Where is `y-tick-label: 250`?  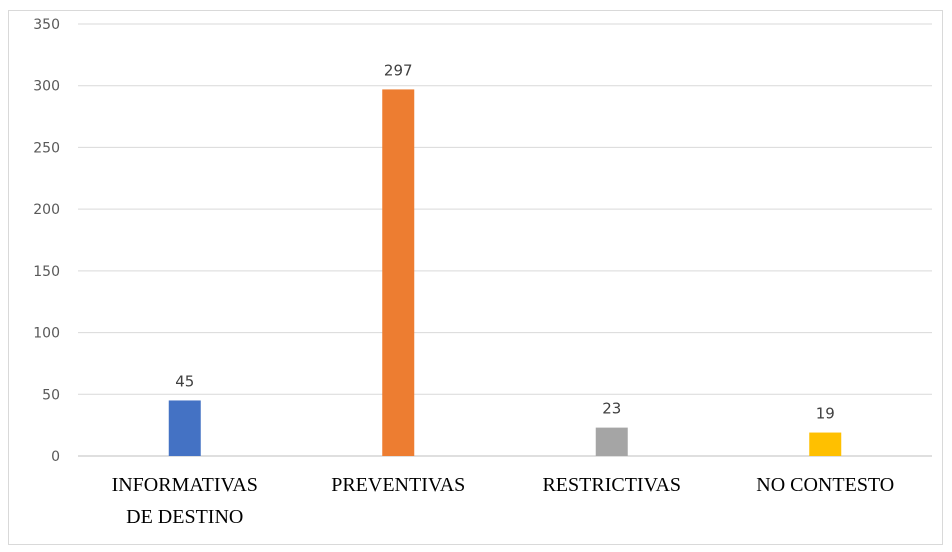 y-tick-label: 250 is located at coordinates (46, 148).